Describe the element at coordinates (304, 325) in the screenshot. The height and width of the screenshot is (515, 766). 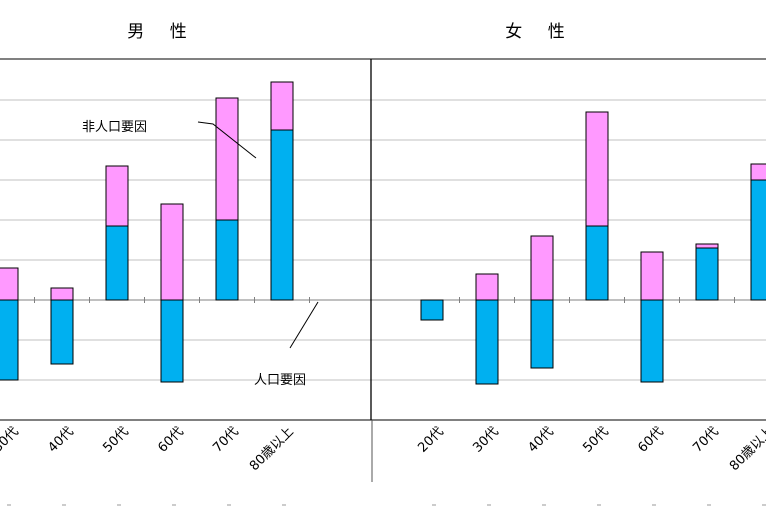
I see `annotation-population-leader` at that location.